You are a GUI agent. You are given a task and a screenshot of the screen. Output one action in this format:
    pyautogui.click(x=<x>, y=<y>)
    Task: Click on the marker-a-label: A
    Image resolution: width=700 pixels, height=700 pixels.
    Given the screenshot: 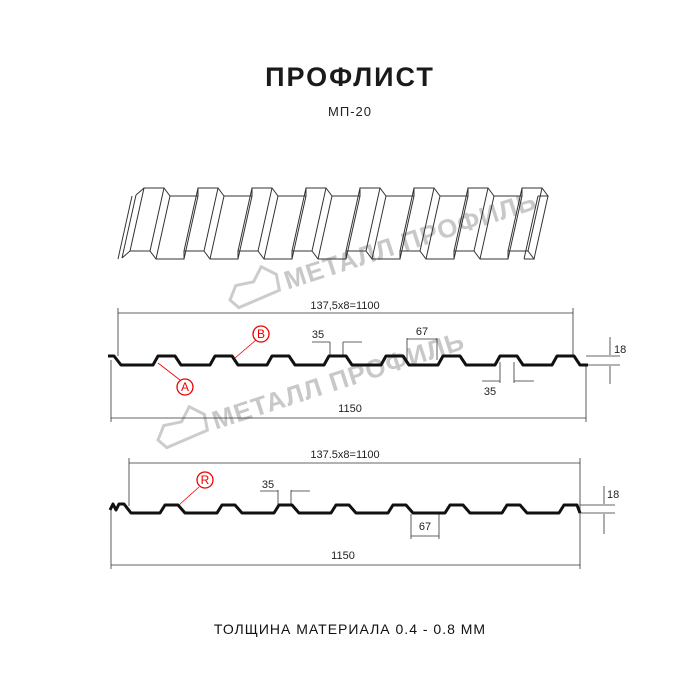 What is the action you would take?
    pyautogui.click(x=185, y=387)
    